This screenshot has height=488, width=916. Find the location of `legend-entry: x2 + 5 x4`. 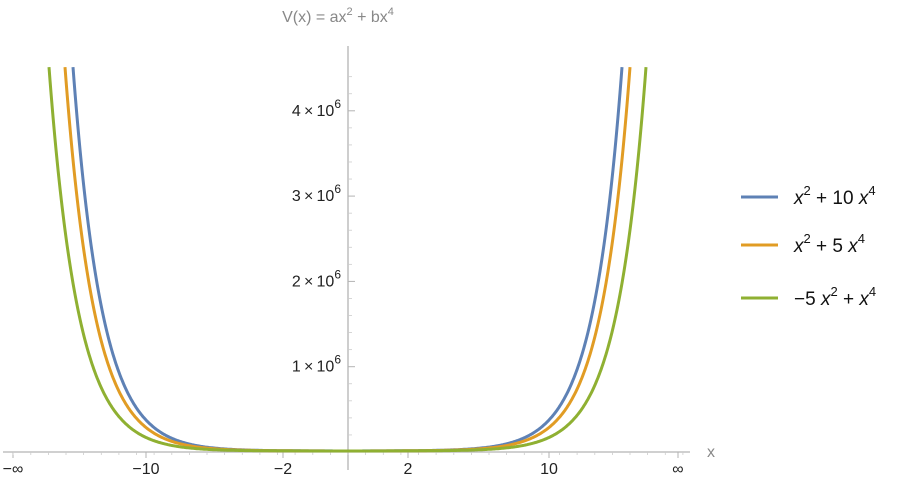

legend-entry: x2 + 5 x4 is located at coordinates (803, 244).